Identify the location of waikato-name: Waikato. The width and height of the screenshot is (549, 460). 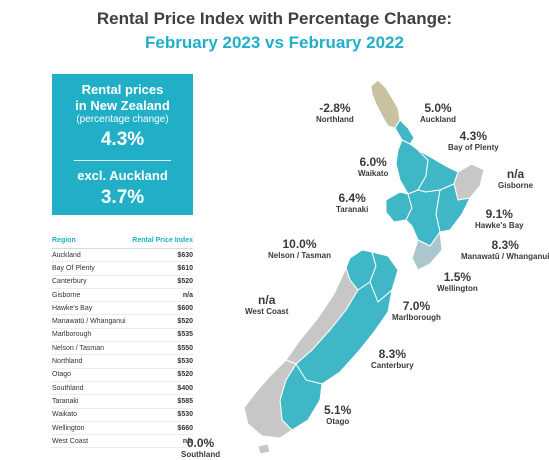
(373, 173).